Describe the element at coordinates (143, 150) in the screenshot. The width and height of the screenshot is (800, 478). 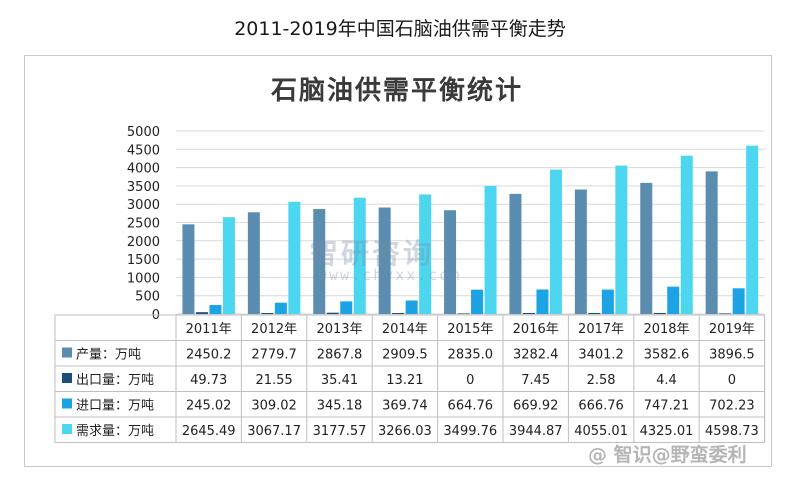
I see `y-tick-label: 4500` at that location.